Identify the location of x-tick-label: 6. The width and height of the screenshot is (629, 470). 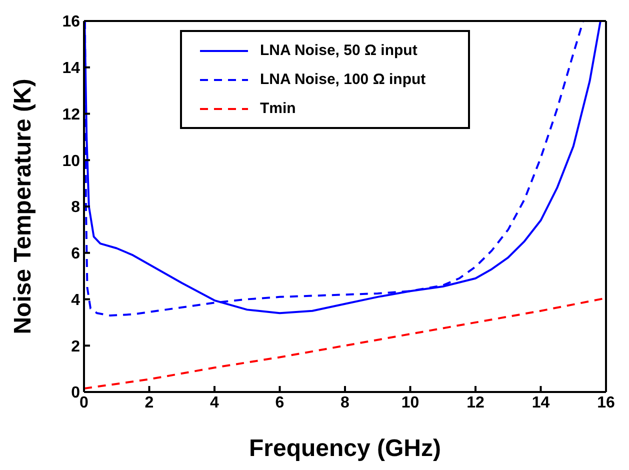
(279, 403).